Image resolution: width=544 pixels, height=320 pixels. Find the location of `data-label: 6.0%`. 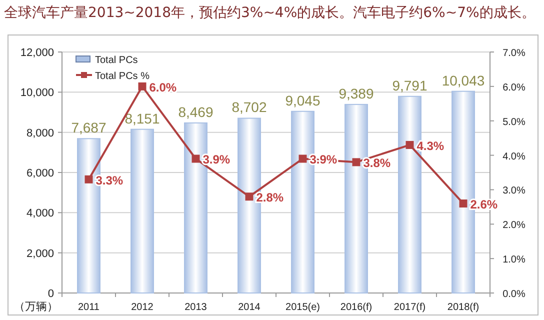

data-label: 6.0% is located at coordinates (163, 87).